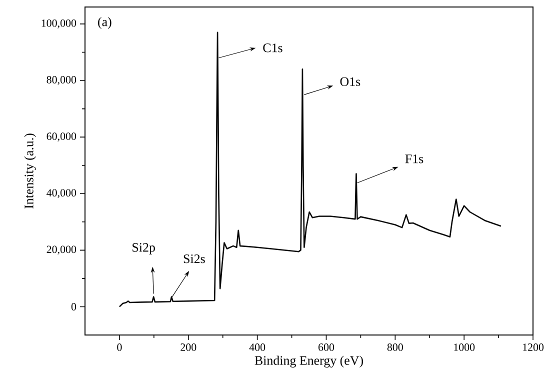 This screenshot has width=550, height=390. I want to click on y-tick-label: 60,000, so click(61, 137).